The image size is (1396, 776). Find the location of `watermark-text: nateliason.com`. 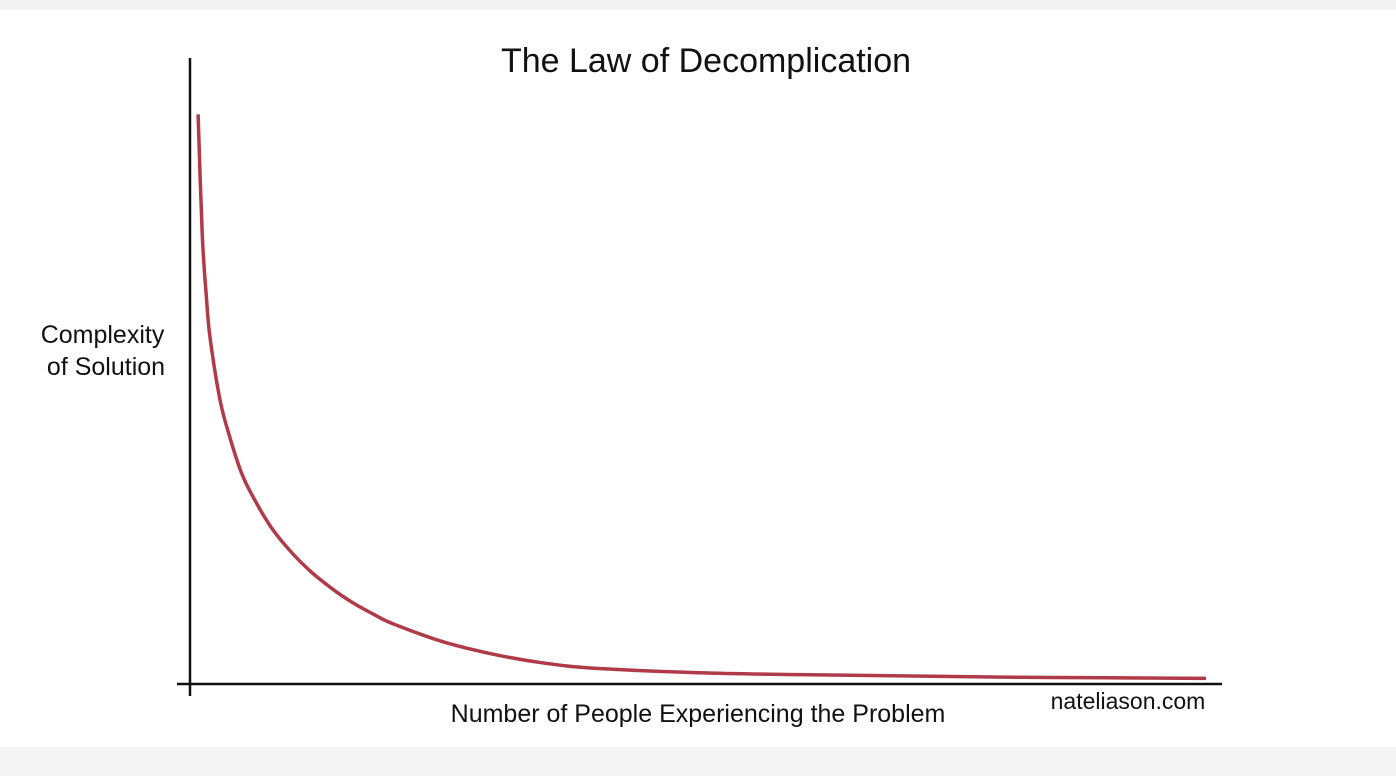

watermark-text: nateliason.com is located at coordinates (1128, 701).